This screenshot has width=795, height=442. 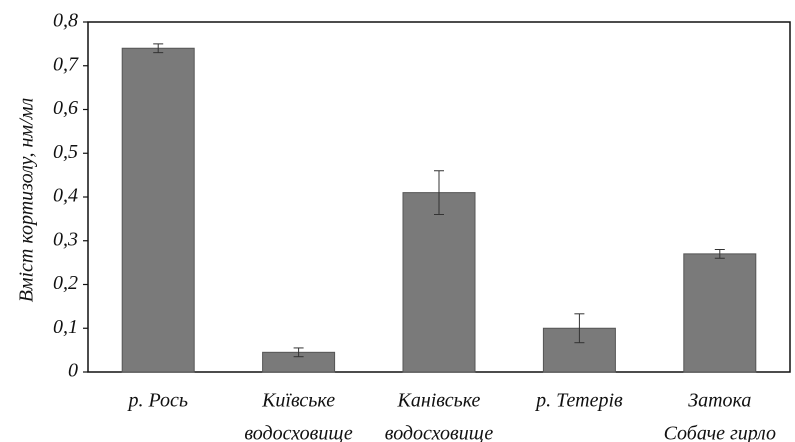 What do you see at coordinates (27, 199) in the screenshot?
I see `y-axis-label: Вміст кортизолу, нм/мл` at bounding box center [27, 199].